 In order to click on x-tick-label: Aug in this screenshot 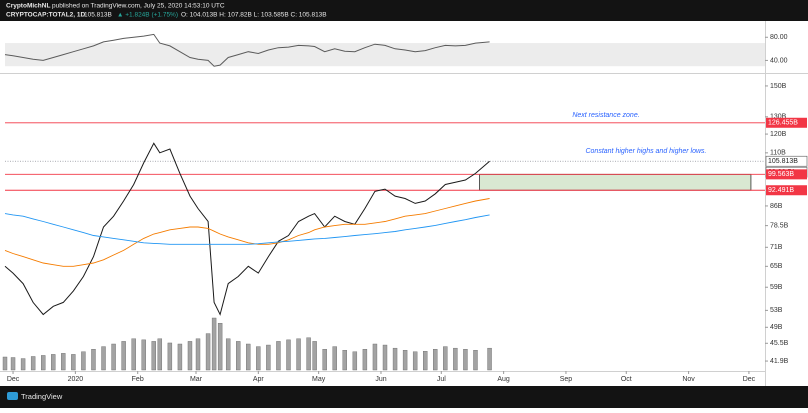, I will do `click(503, 379)`.